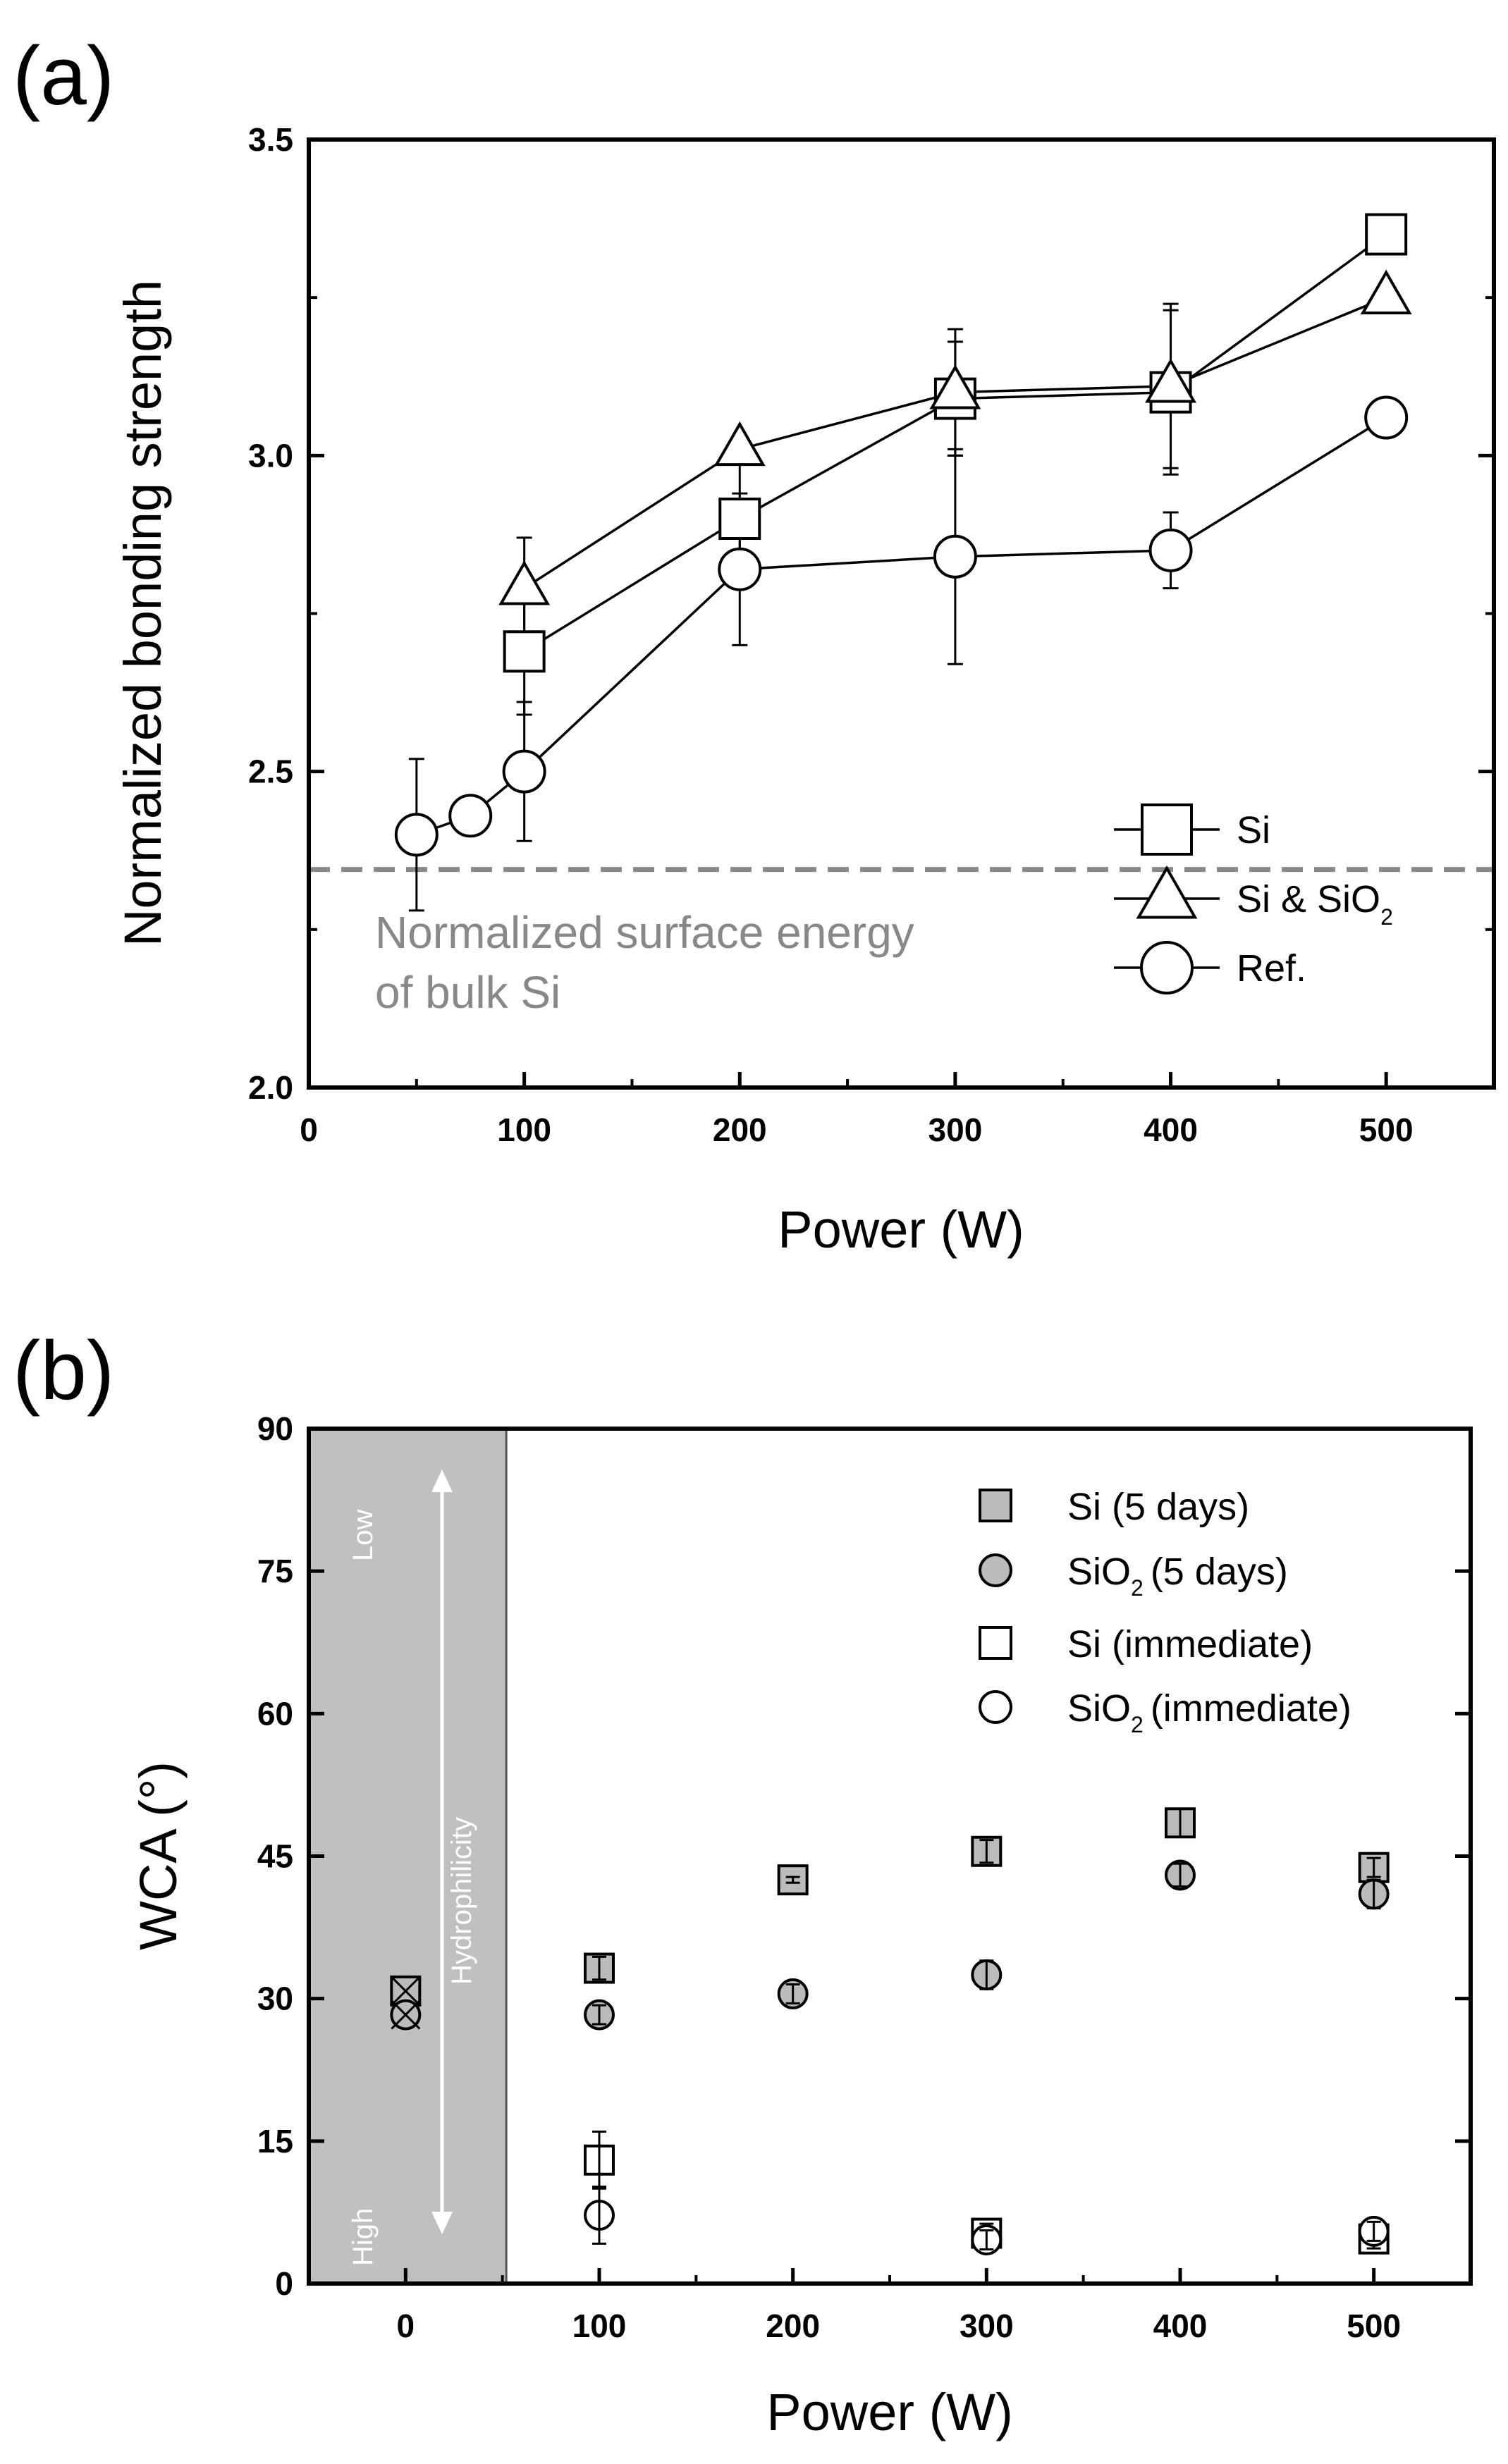 Image resolution: width=1508 pixels, height=2464 pixels. I want to click on x-tick-label-a-200: 200, so click(740, 1129).